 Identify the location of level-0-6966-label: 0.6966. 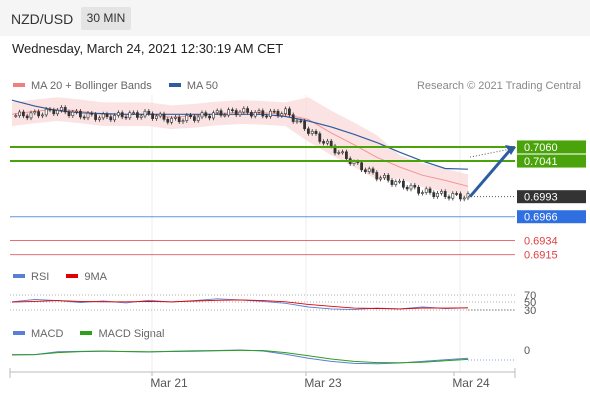
(541, 218).